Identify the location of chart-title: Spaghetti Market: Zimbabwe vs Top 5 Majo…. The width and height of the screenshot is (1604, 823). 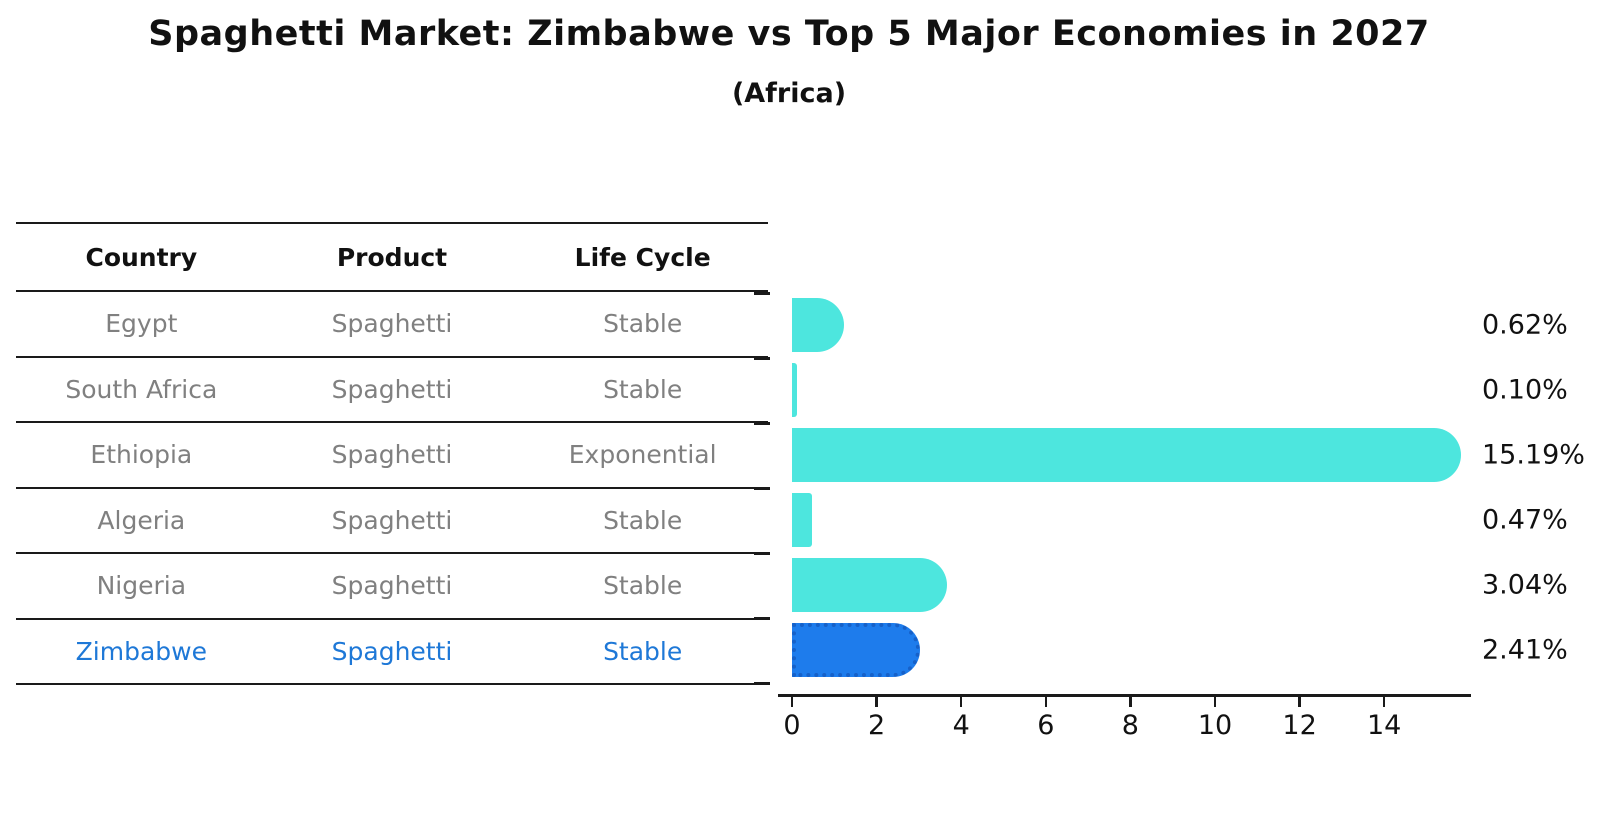
(789, 34).